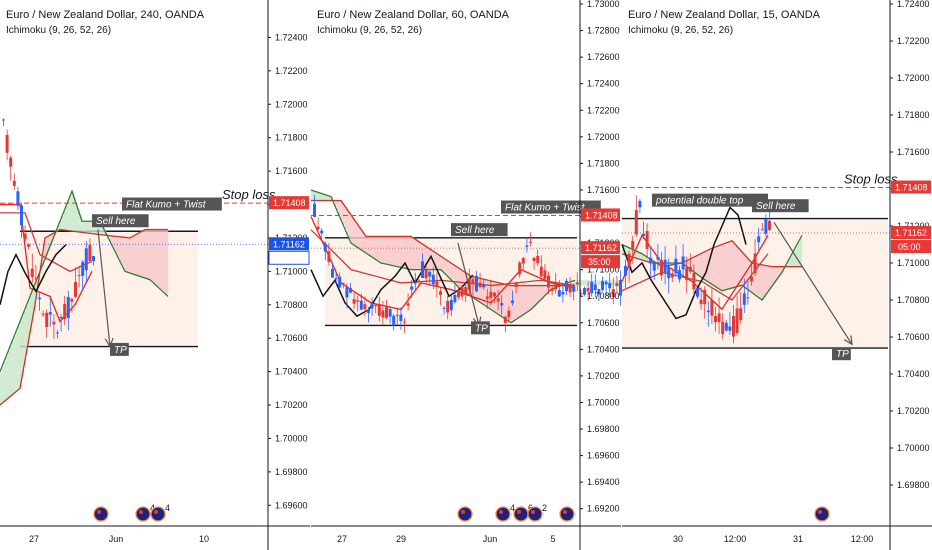 The height and width of the screenshot is (550, 932). I want to click on event-count: 4, so click(152, 508).